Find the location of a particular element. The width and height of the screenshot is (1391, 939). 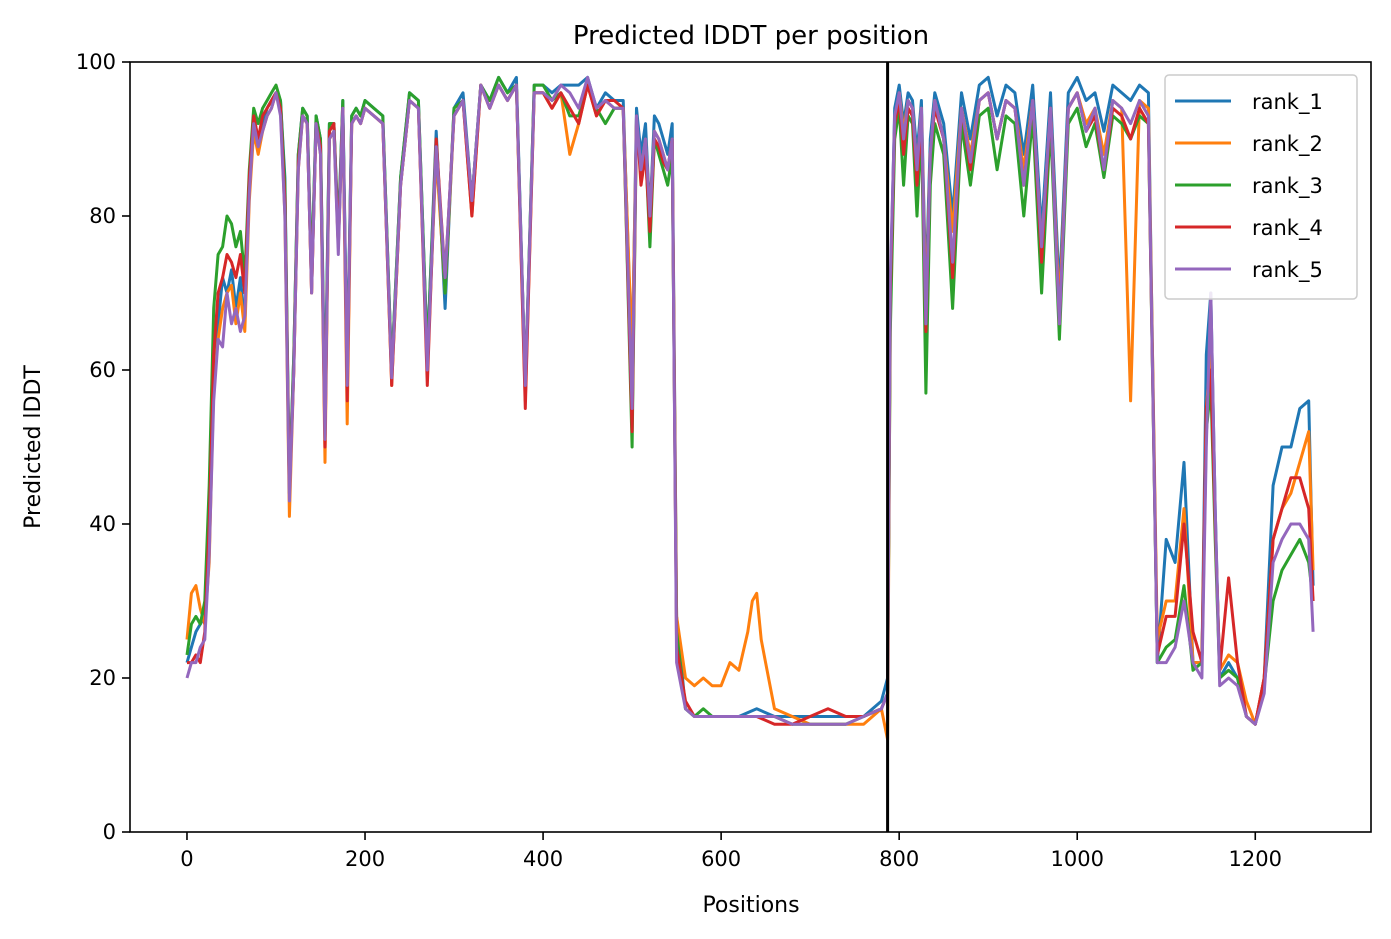

x-tick-label: 600 is located at coordinates (721, 859).